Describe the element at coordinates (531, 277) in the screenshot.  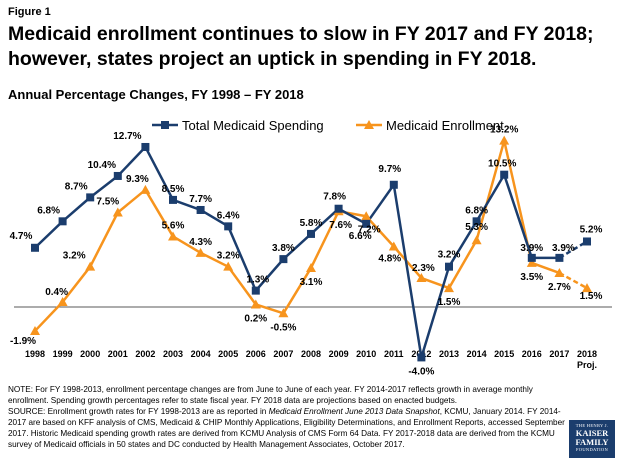
I see `enrollment-data-label: 3.5%` at that location.